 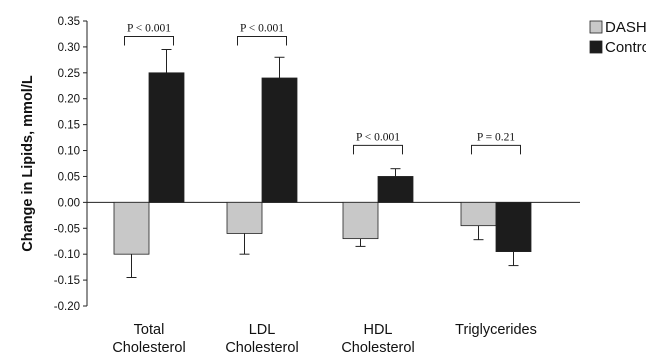 What do you see at coordinates (69, 177) in the screenshot?
I see `y-tick-label: 0.05` at bounding box center [69, 177].